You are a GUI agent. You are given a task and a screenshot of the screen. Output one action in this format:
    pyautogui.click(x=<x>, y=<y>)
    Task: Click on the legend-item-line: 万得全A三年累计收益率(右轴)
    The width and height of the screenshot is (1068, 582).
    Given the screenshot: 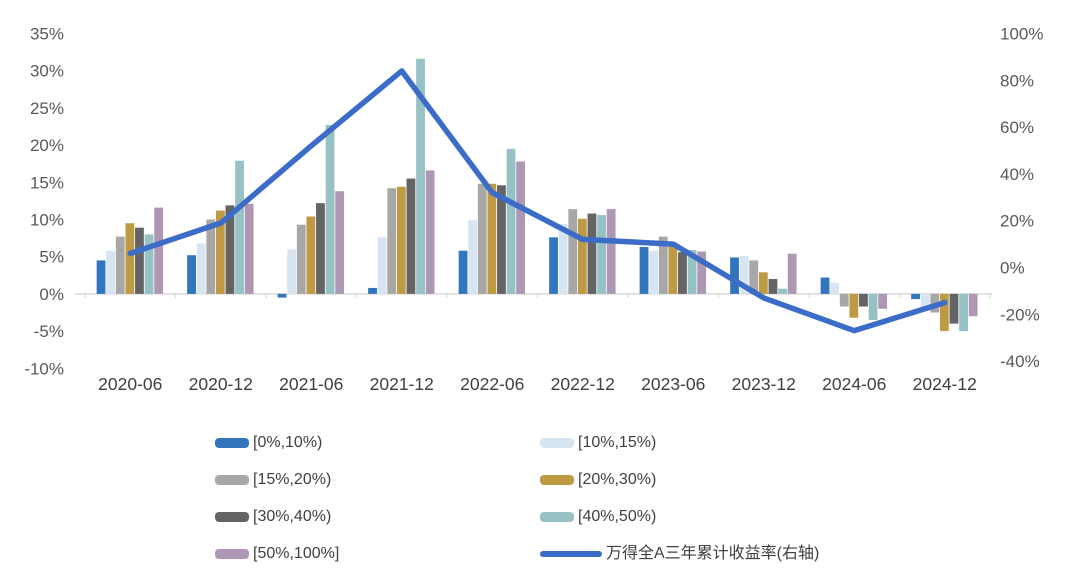 What is the action you would take?
    pyautogui.click(x=679, y=554)
    